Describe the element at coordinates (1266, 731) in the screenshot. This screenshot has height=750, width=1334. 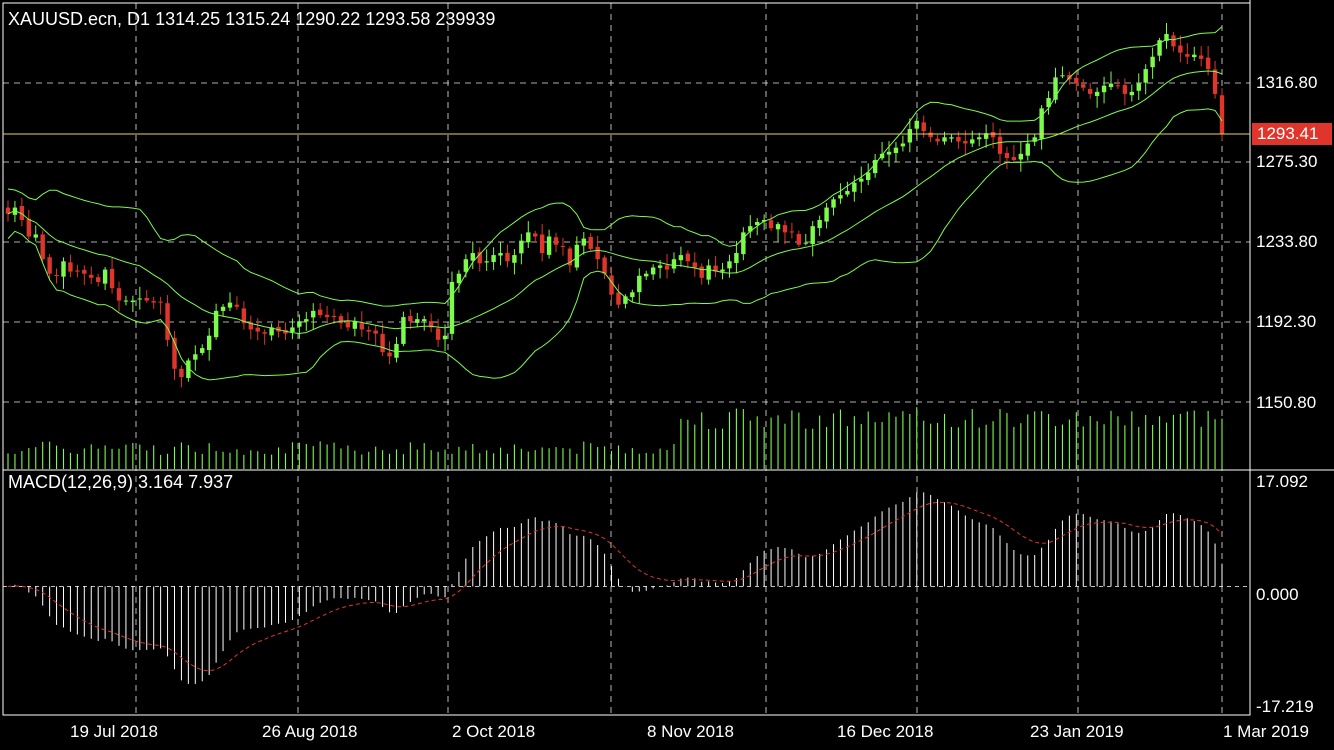
I see `date-tick-7: 1 Mar 2019` at that location.